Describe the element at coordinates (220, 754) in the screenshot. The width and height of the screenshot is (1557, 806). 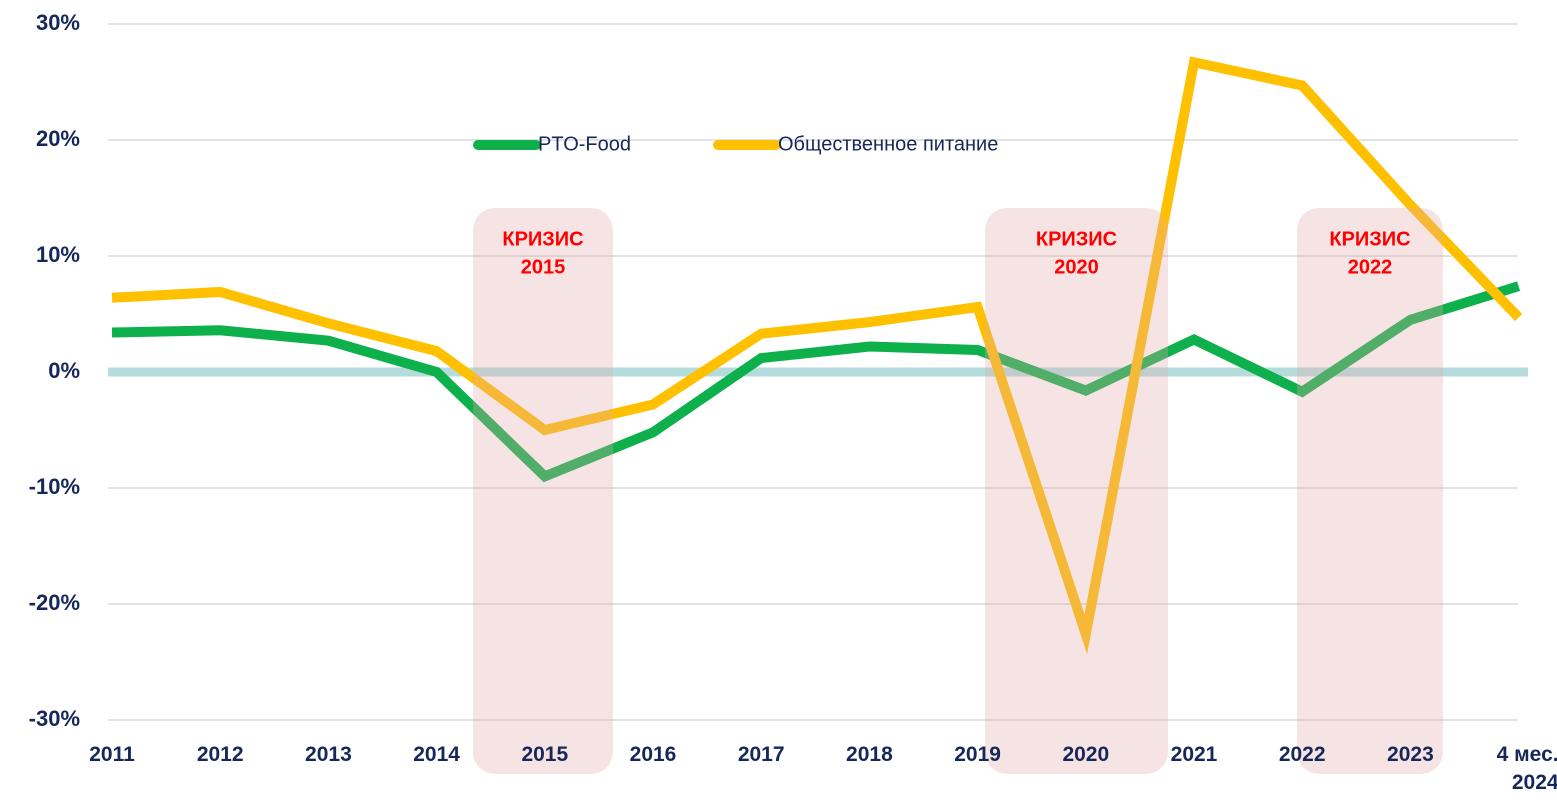
I see `x-tick-label: 2012` at that location.